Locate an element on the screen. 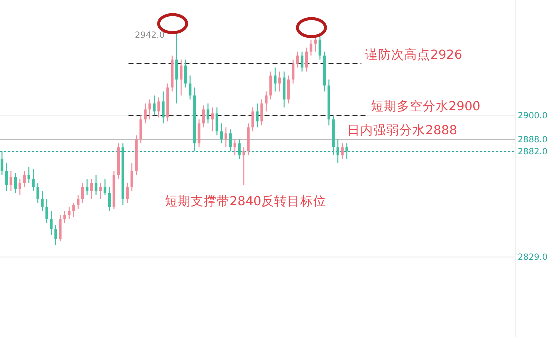 The image size is (550, 337). y-tick-label: 2900.0 is located at coordinates (533, 117).